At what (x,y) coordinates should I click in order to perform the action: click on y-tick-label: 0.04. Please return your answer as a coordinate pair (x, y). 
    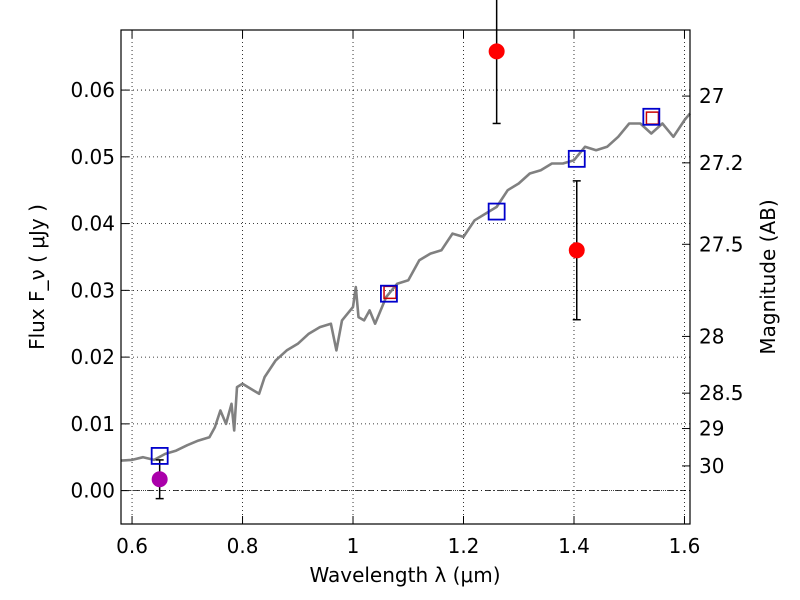
    Looking at the image, I should click on (92, 224).